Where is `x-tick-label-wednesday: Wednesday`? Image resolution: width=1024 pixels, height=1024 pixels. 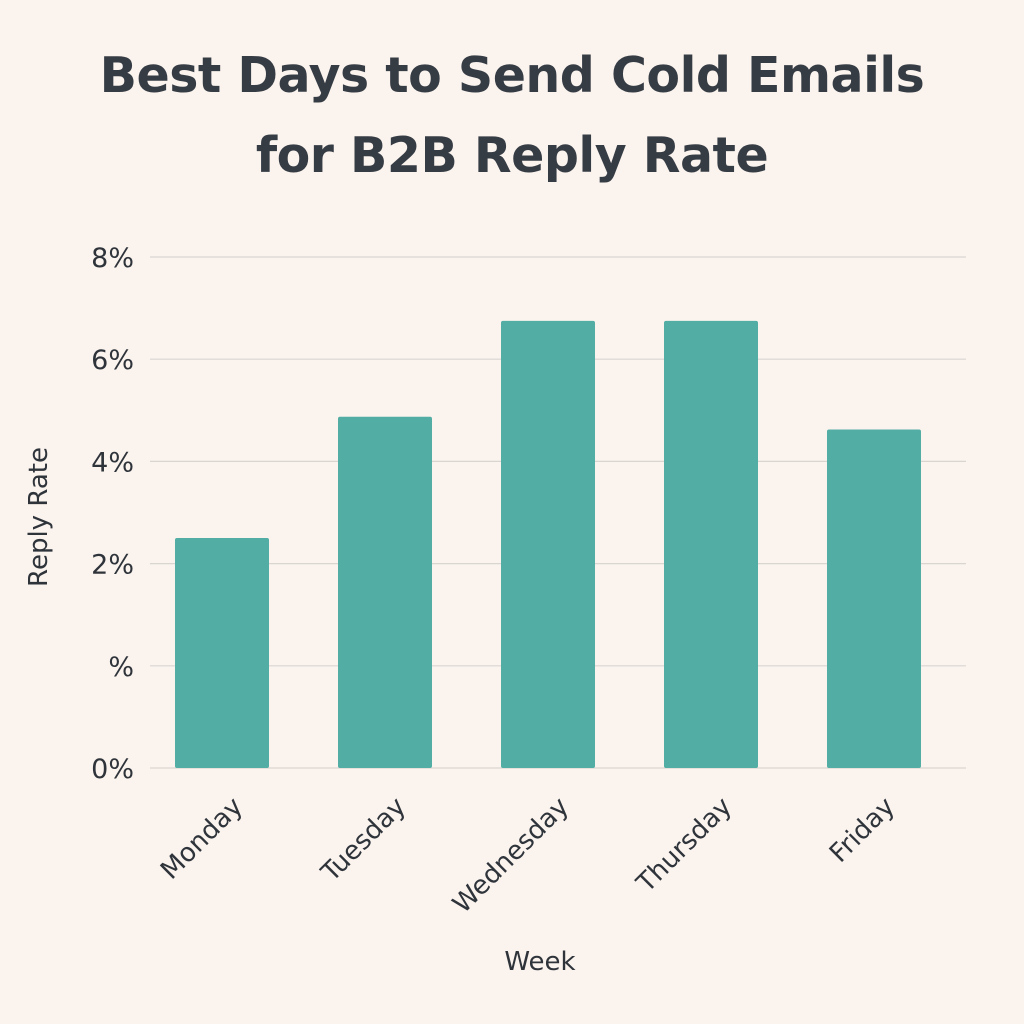 x-tick-label-wednesday: Wednesday is located at coordinates (511, 856).